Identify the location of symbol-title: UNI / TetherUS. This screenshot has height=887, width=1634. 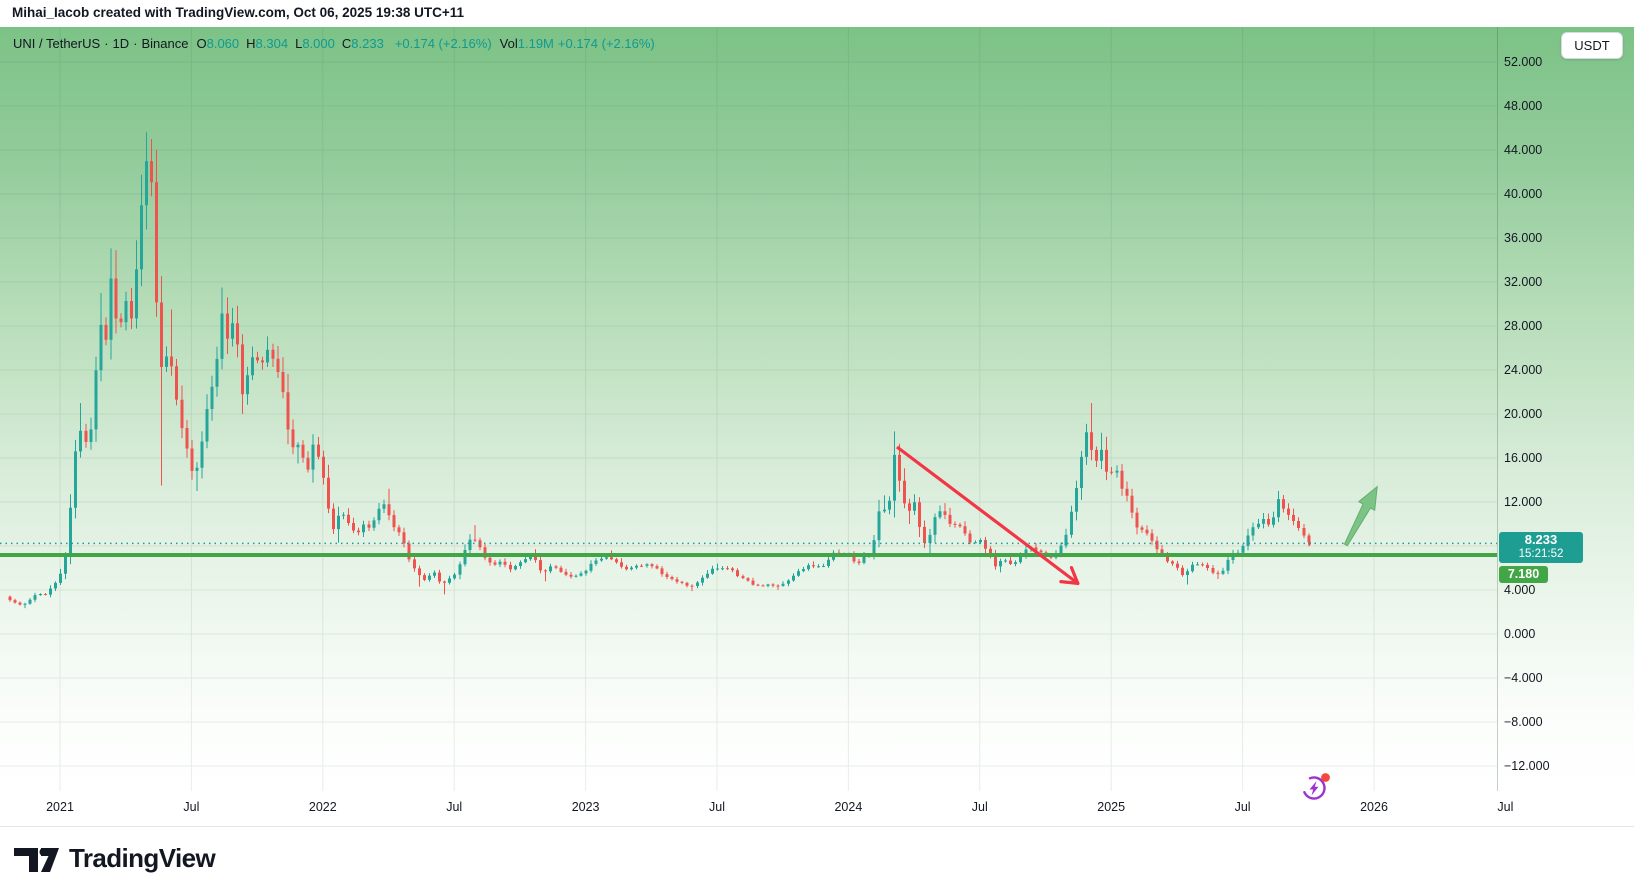
(57, 43).